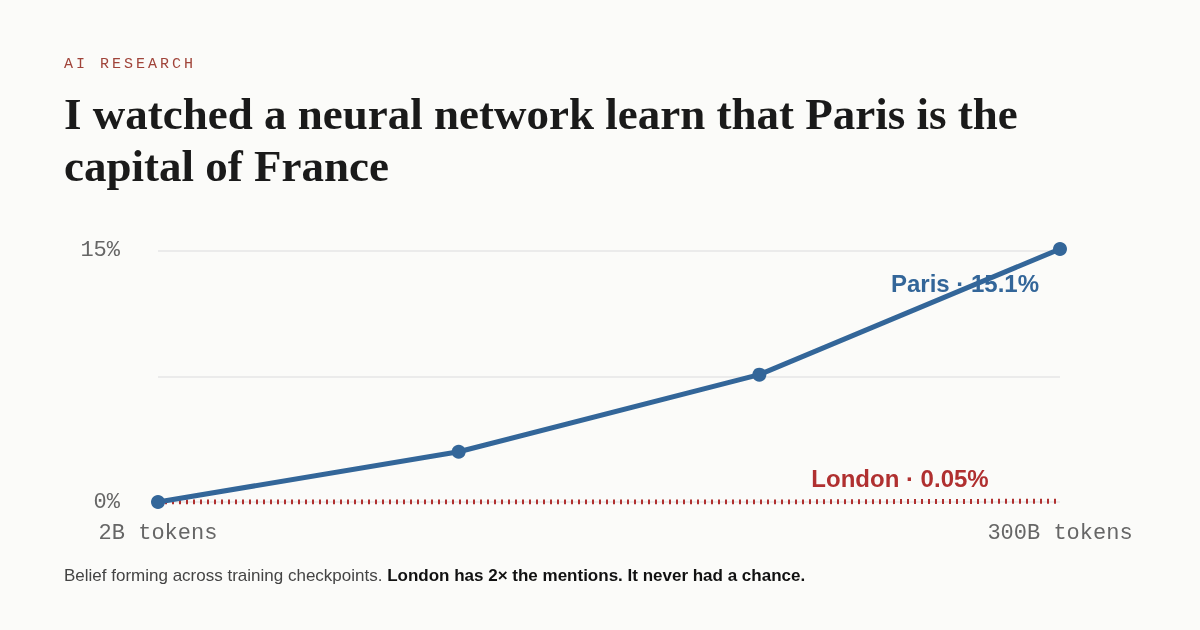 This screenshot has width=1200, height=630. I want to click on chart-subtitle: AI RESEARCH, so click(130, 64).